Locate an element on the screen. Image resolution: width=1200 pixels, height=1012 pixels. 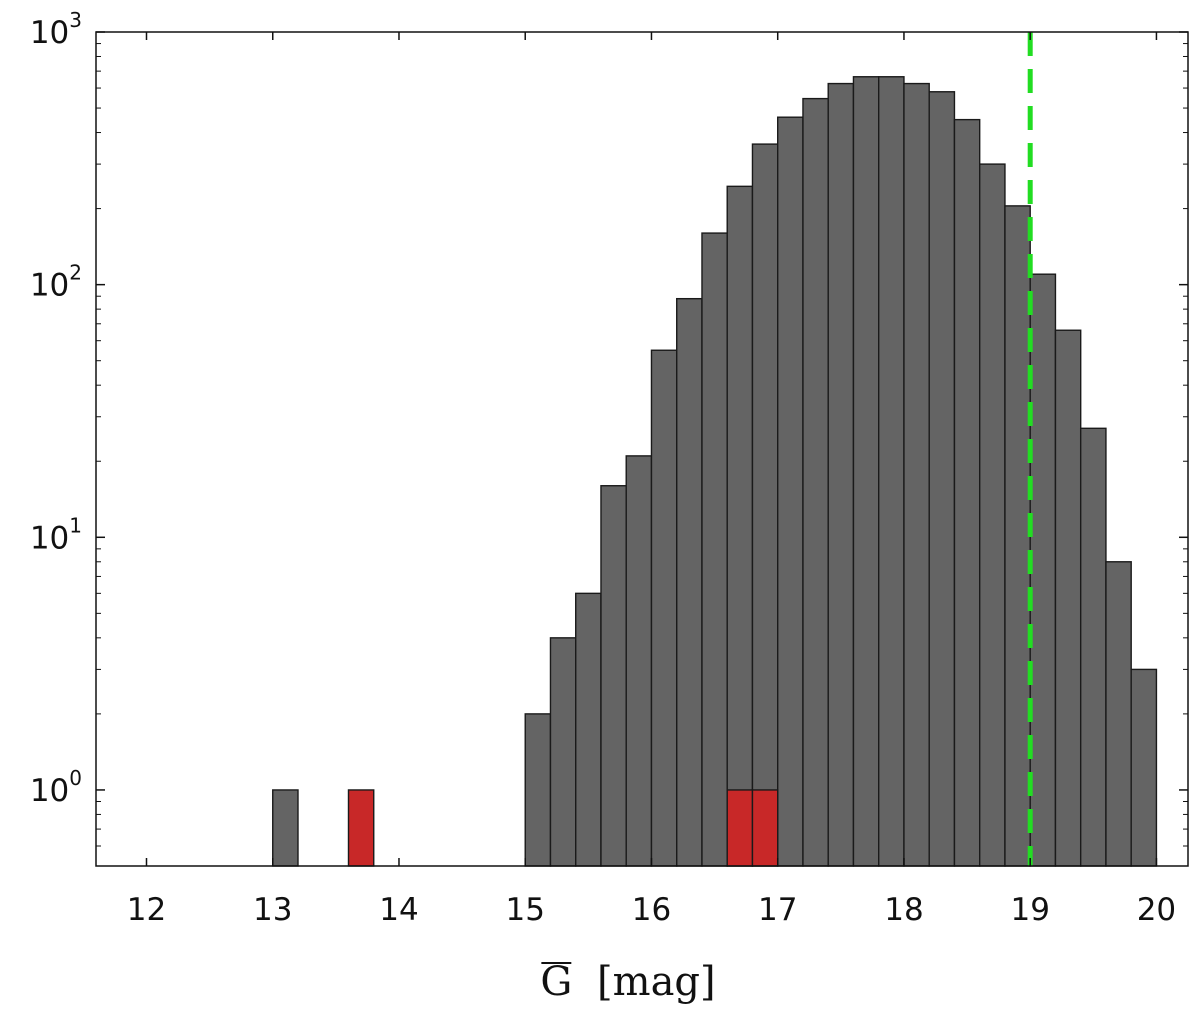
x-tick-label: 17 is located at coordinates (777, 910).